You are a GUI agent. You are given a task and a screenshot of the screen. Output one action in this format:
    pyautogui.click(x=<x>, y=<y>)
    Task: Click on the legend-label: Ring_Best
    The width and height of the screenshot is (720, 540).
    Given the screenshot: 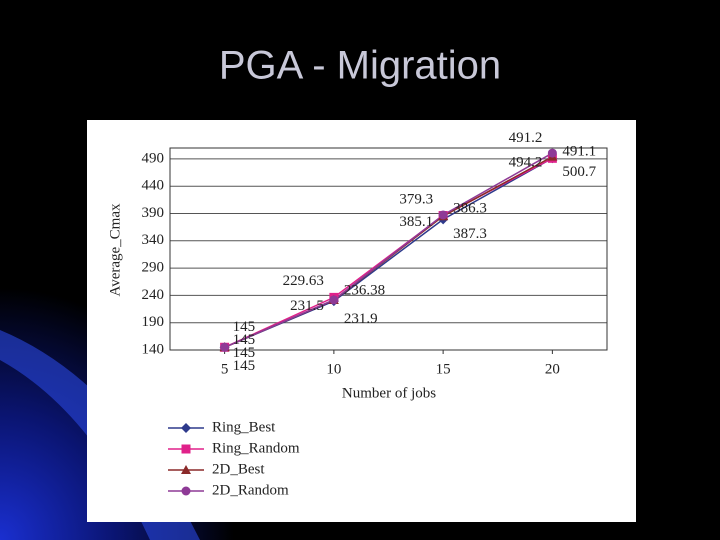 What is the action you would take?
    pyautogui.click(x=244, y=427)
    